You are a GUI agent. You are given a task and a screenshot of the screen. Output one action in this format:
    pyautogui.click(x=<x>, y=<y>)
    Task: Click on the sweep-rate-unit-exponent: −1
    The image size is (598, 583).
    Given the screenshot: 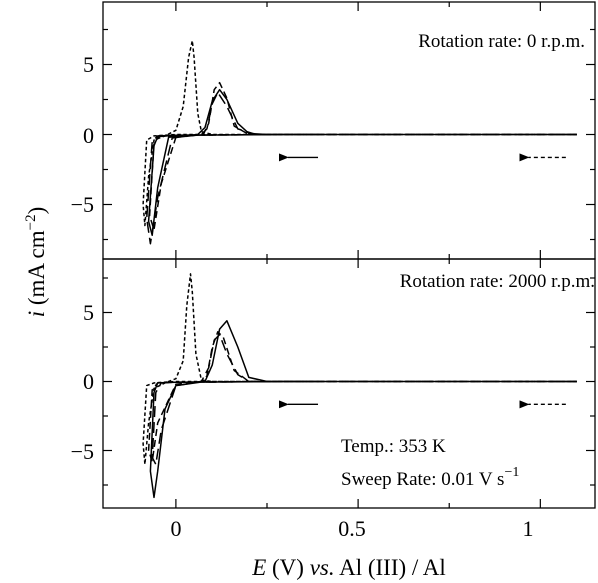 What is the action you would take?
    pyautogui.click(x=511, y=472)
    